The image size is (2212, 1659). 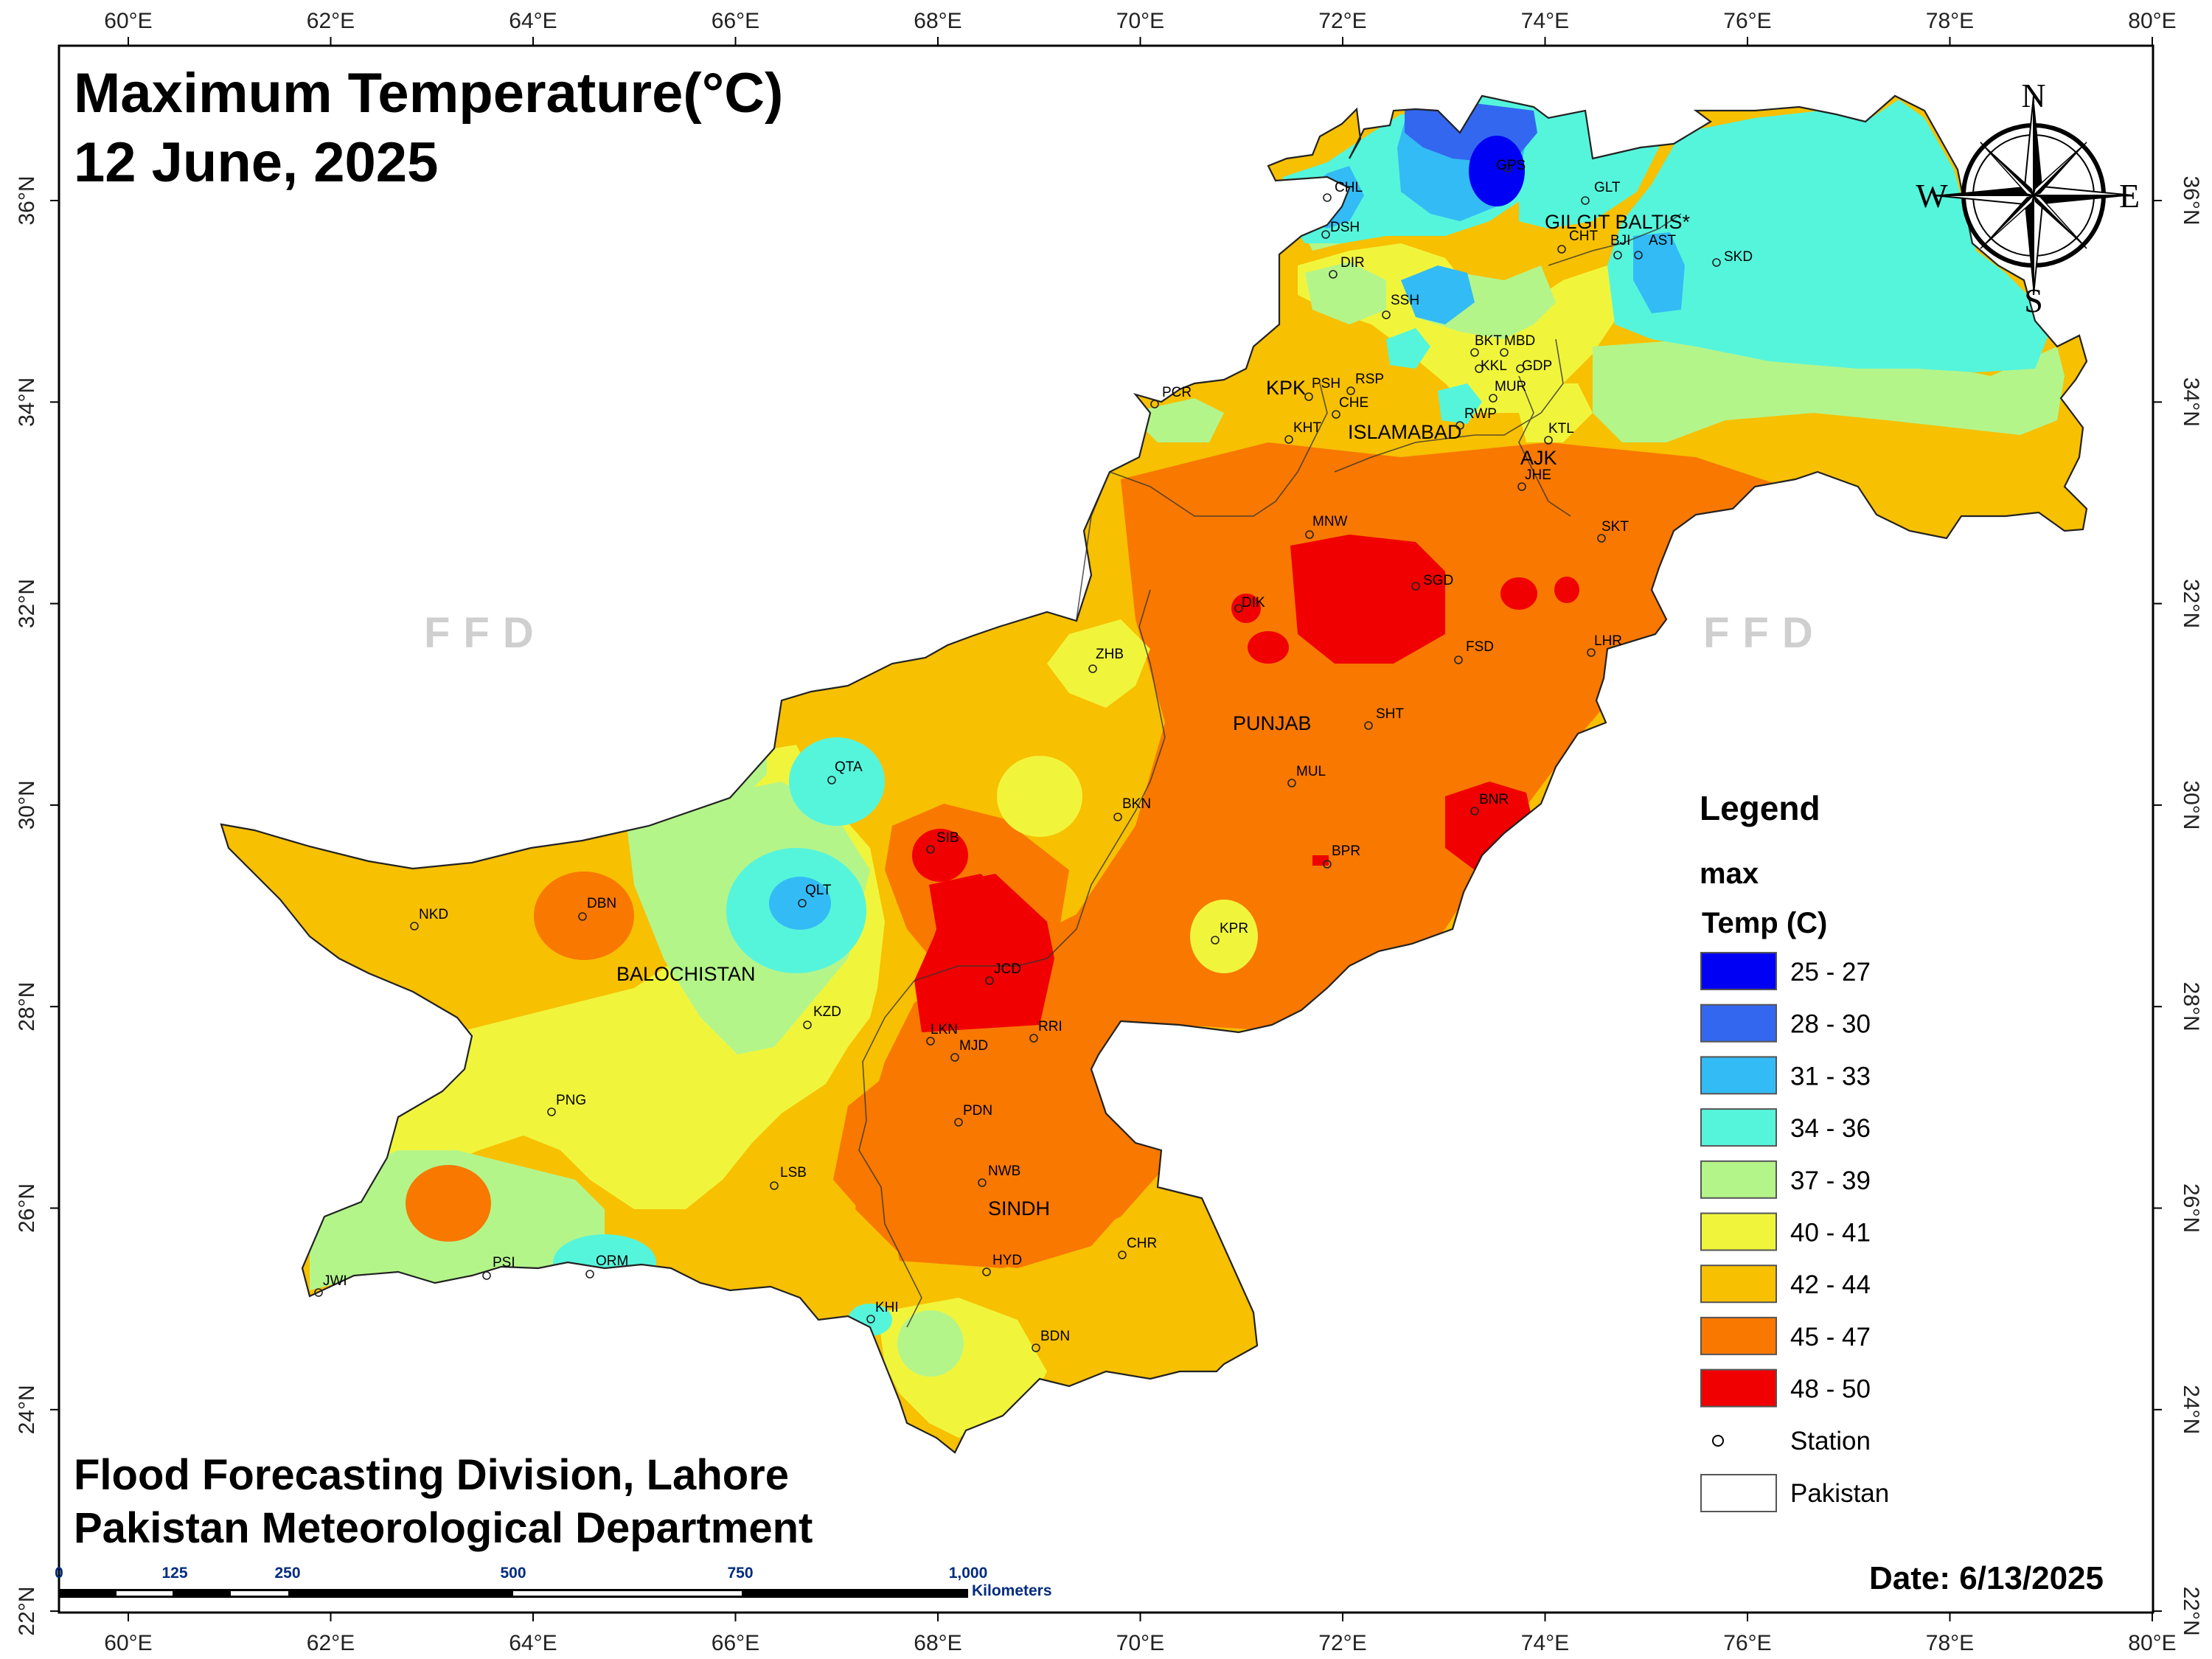 I want to click on station-label: LSB, so click(x=793, y=1172).